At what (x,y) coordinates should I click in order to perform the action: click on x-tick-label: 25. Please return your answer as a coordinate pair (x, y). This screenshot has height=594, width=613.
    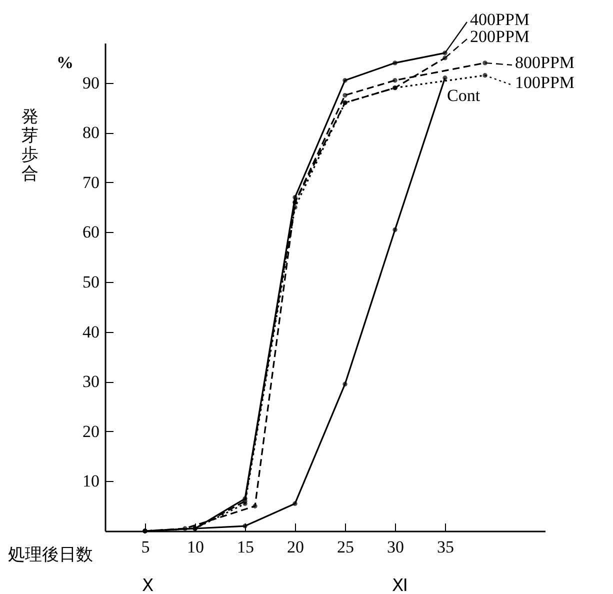
    Looking at the image, I should click on (345, 547).